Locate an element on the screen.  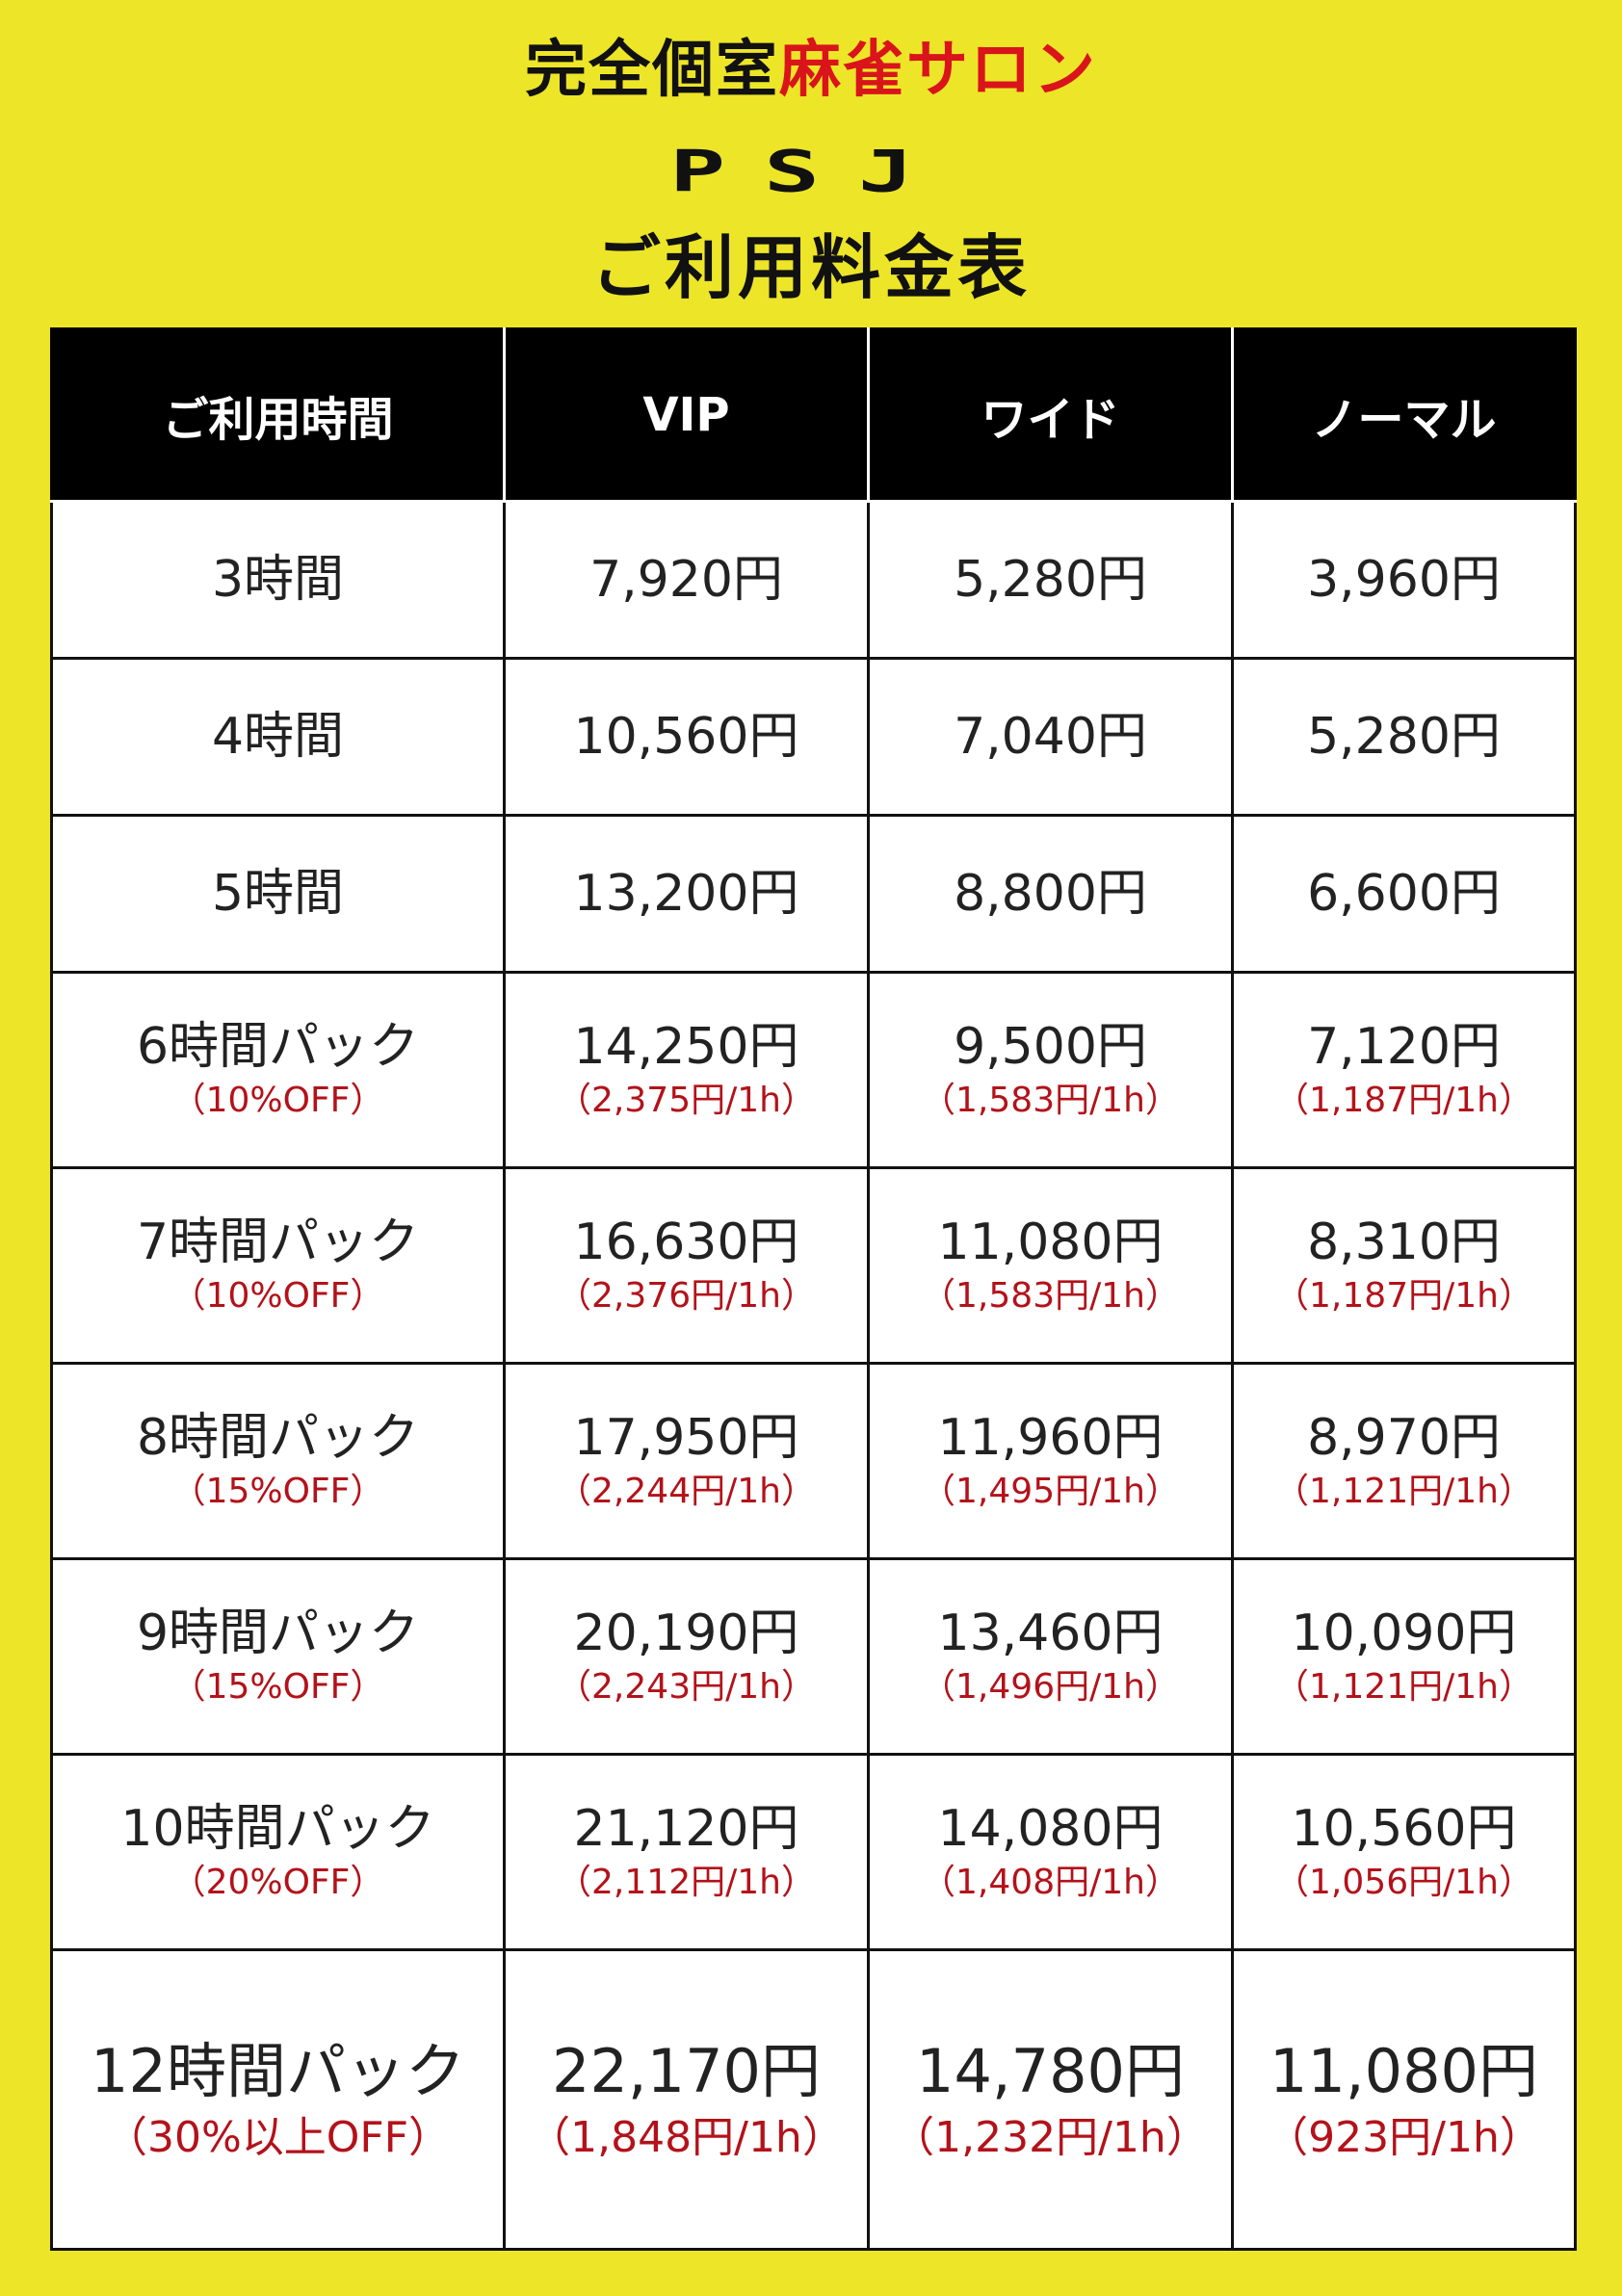
vip-price: 16,630円 is located at coordinates (686, 1242).